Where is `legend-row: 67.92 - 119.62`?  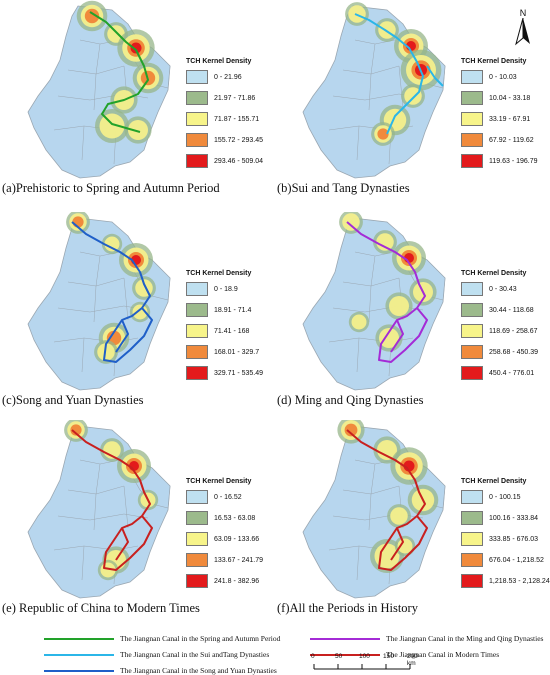 legend-row: 67.92 - 119.62 is located at coordinates (505, 140).